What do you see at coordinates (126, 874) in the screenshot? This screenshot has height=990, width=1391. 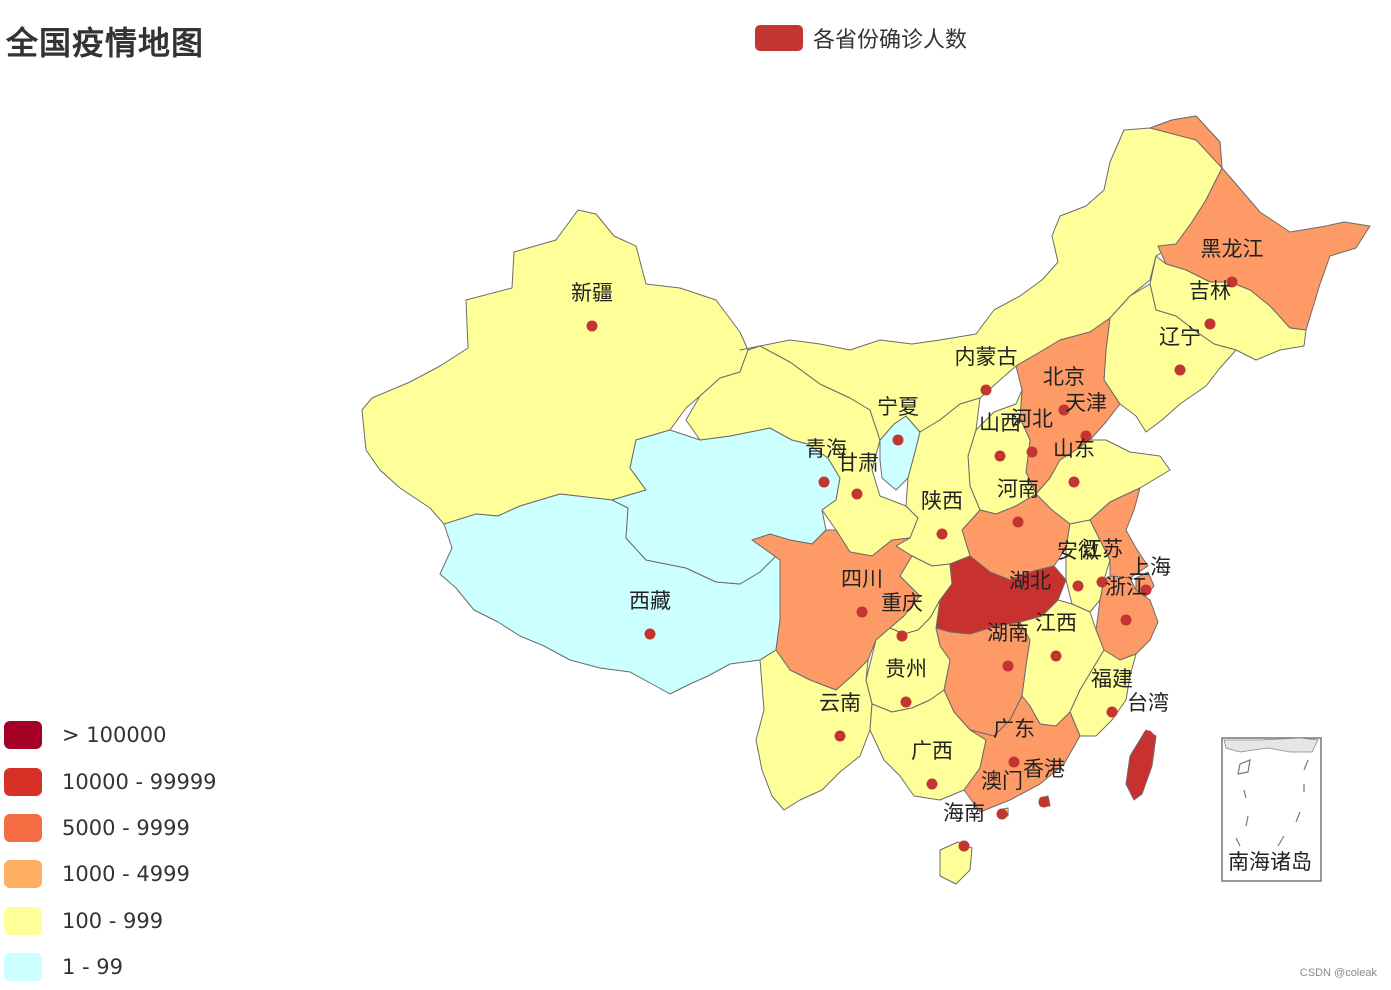 I see `visual-map-label: 1000 - 4999` at bounding box center [126, 874].